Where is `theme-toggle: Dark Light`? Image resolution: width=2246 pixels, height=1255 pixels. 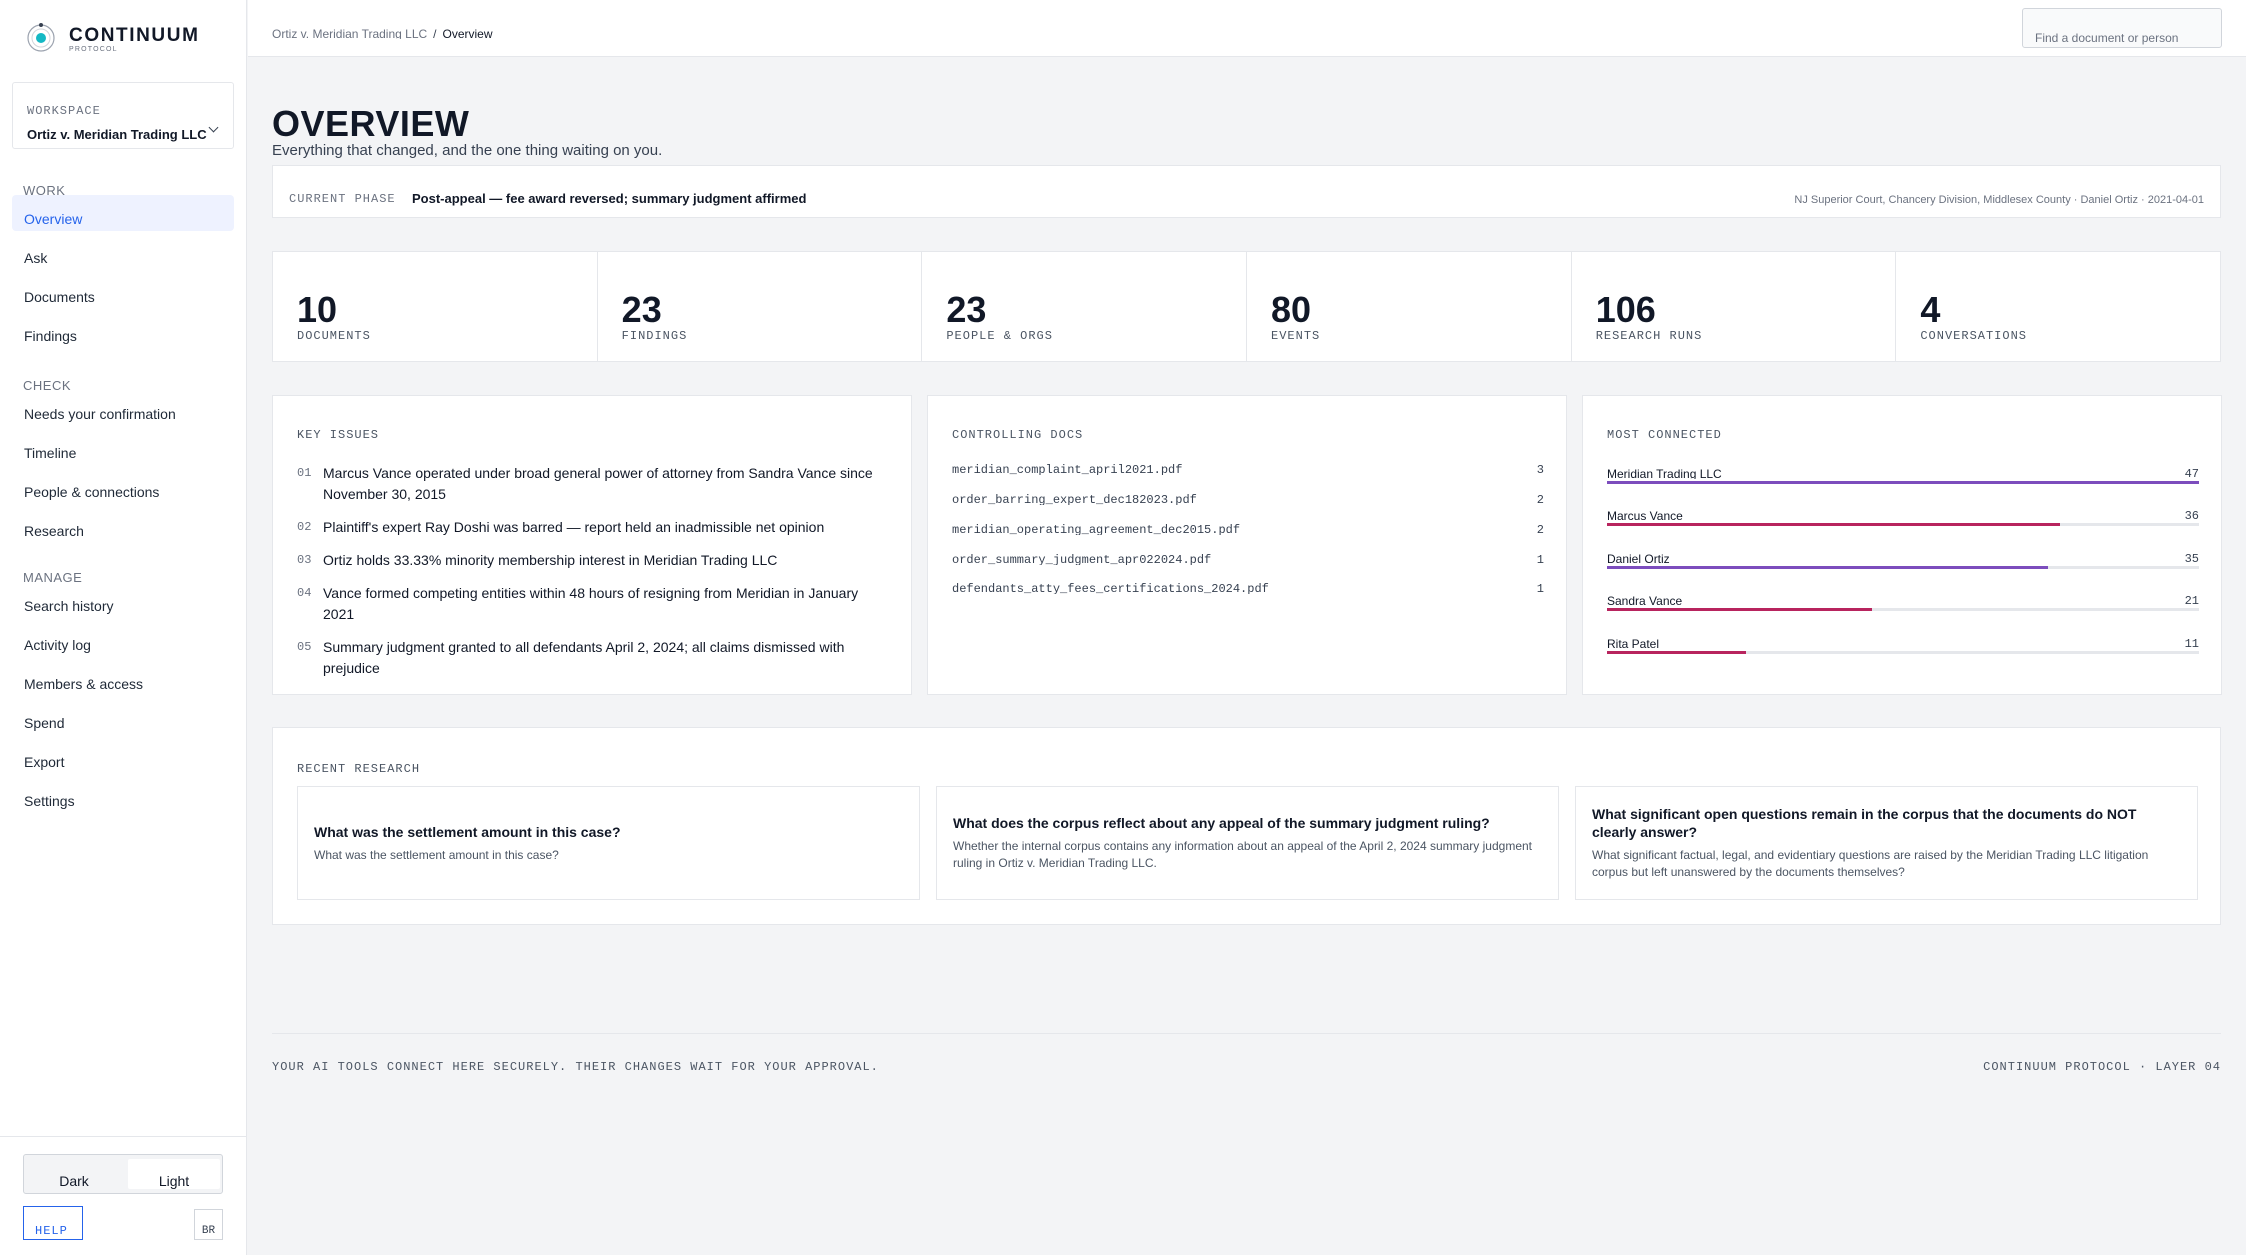
theme-toggle: Dark Light is located at coordinates (123, 1174).